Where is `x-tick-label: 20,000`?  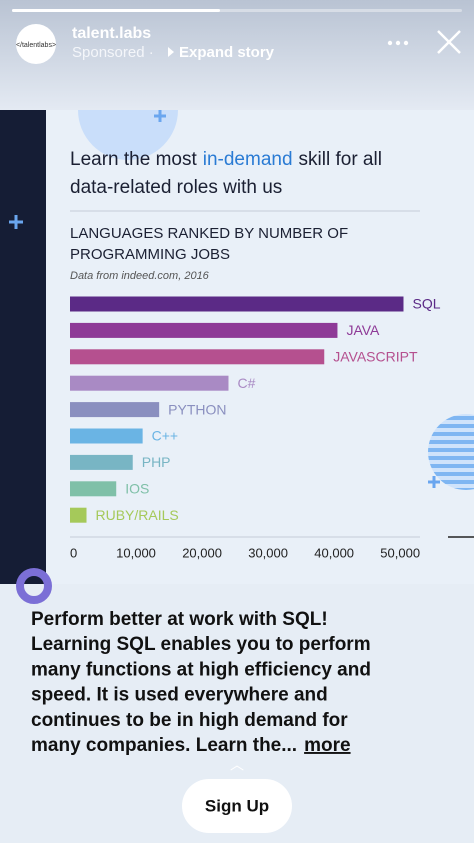 x-tick-label: 20,000 is located at coordinates (202, 552).